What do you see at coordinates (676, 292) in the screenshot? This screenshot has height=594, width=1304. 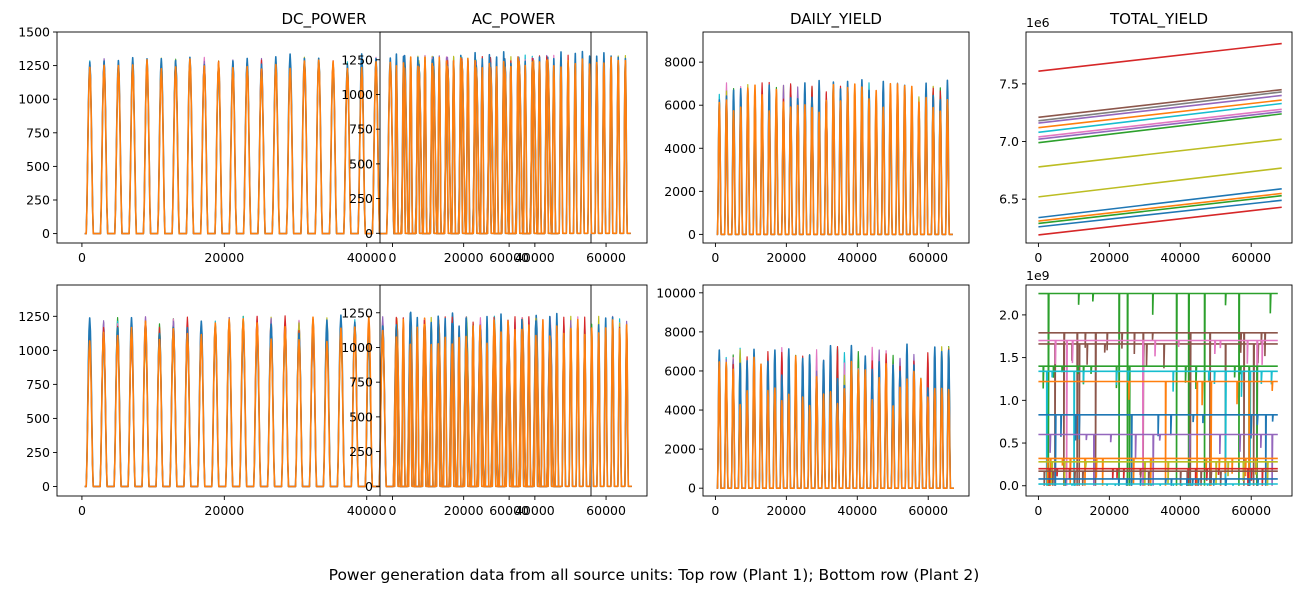 I see `y-tick-label: 10000` at bounding box center [676, 292].